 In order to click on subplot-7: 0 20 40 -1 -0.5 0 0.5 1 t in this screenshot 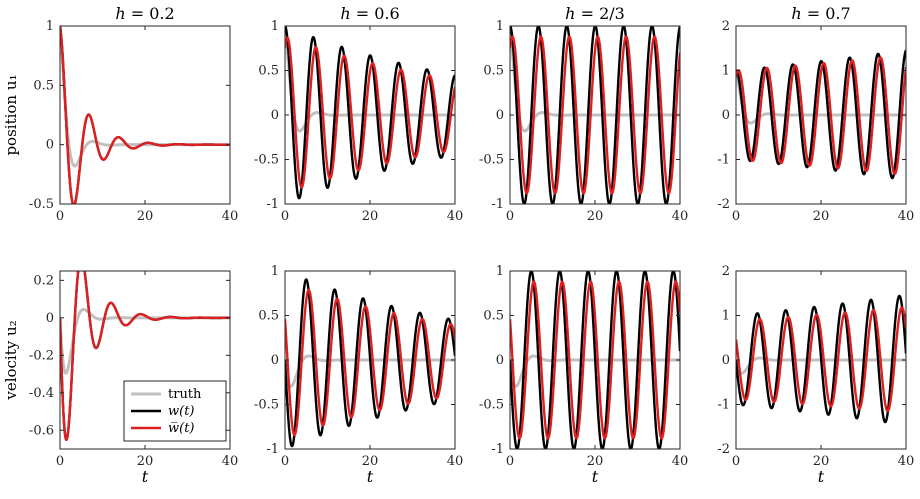, I will do `click(583, 375)`.